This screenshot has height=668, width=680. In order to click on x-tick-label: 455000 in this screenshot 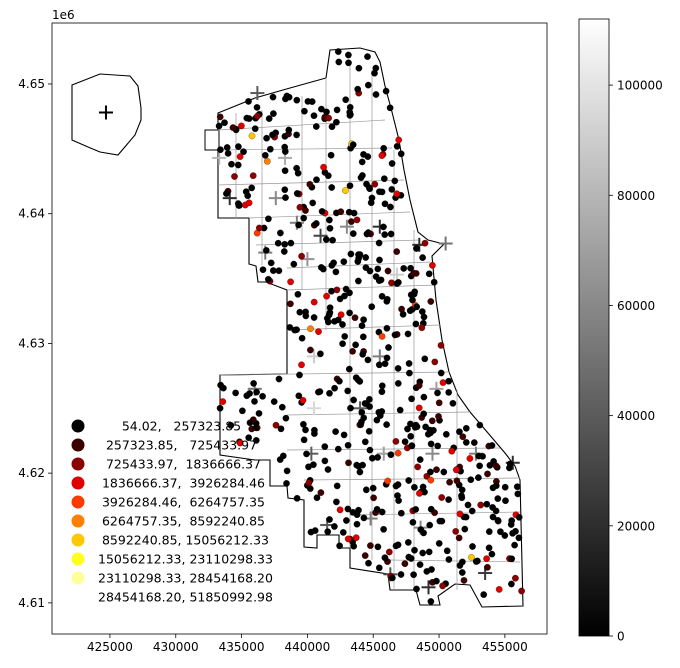, I will do `click(505, 647)`.